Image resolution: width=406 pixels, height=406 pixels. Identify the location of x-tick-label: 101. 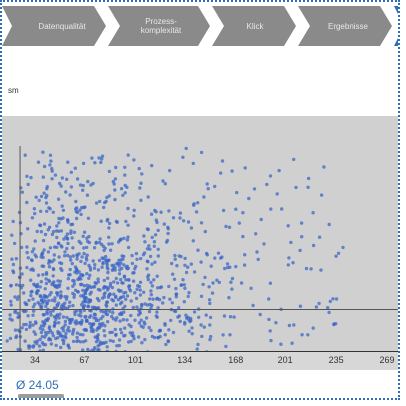
(135, 360).